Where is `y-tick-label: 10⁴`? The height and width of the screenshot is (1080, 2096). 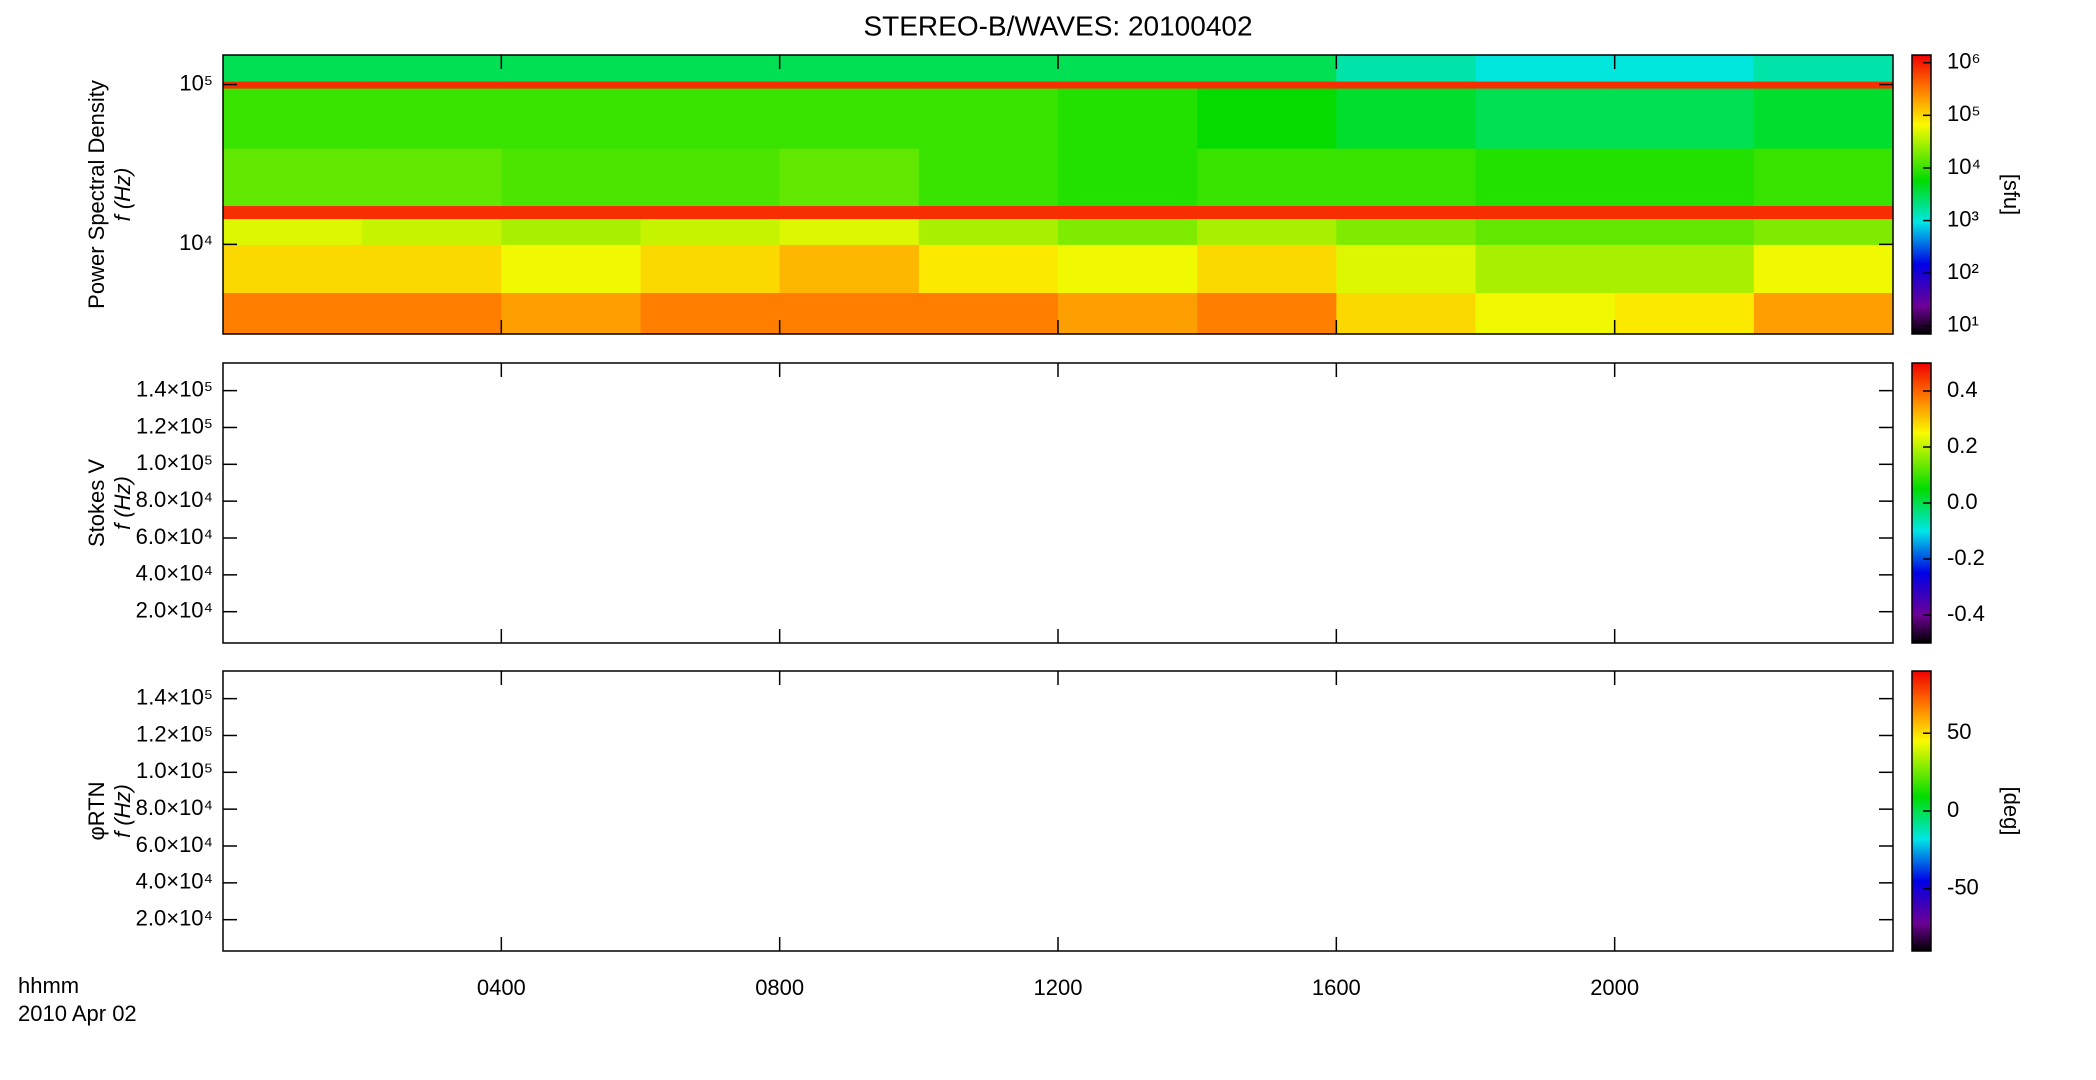 y-tick-label: 10⁴ is located at coordinates (196, 242).